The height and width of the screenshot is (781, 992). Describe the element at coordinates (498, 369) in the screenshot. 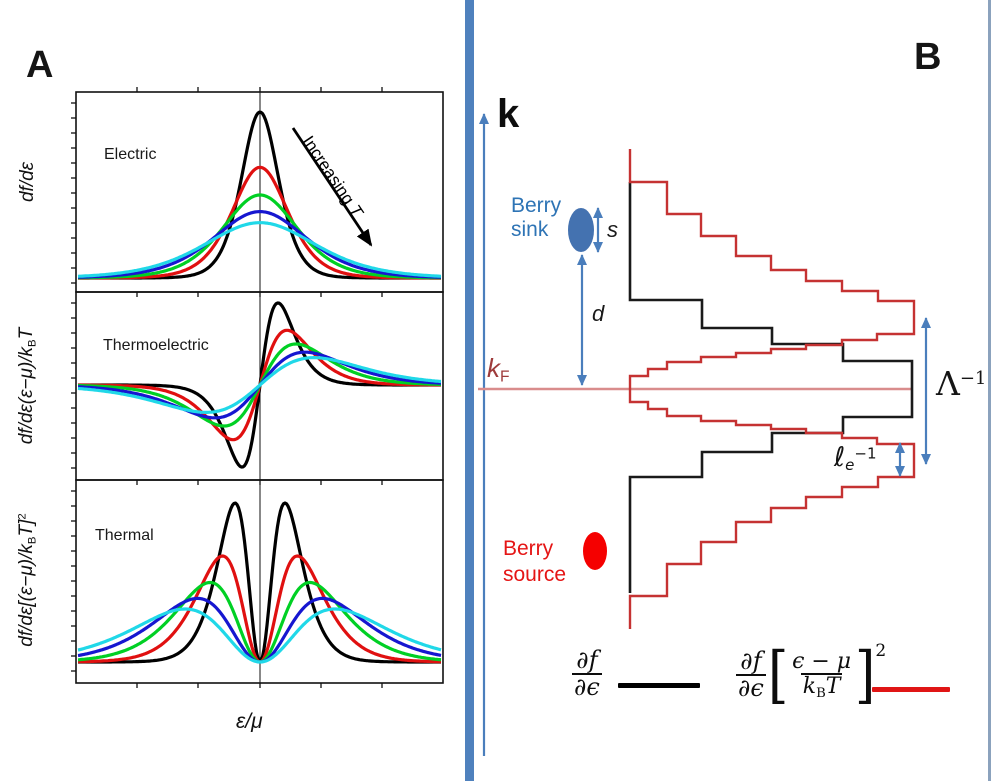

I see `fermi-level-label: kF` at that location.